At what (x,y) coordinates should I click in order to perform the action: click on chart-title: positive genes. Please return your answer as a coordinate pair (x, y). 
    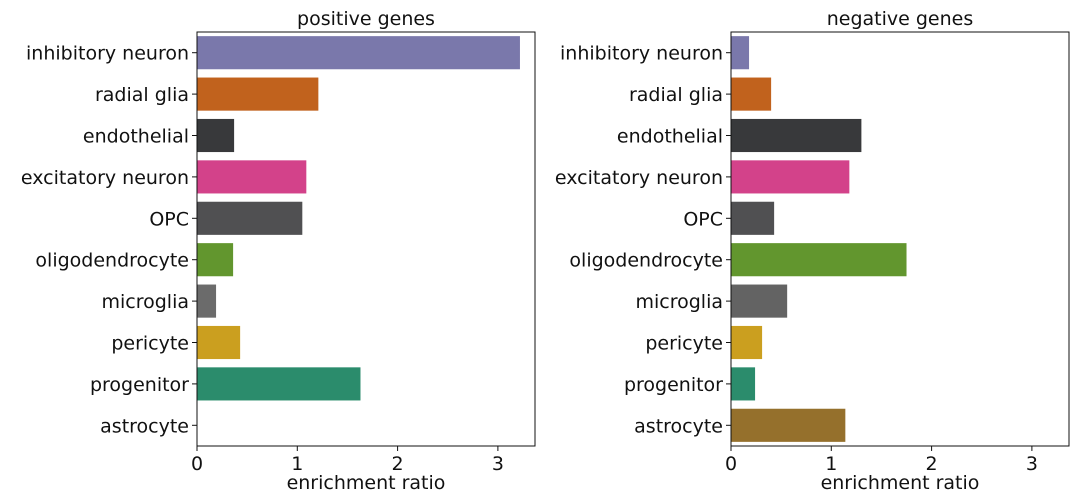
    Looking at the image, I should click on (366, 19).